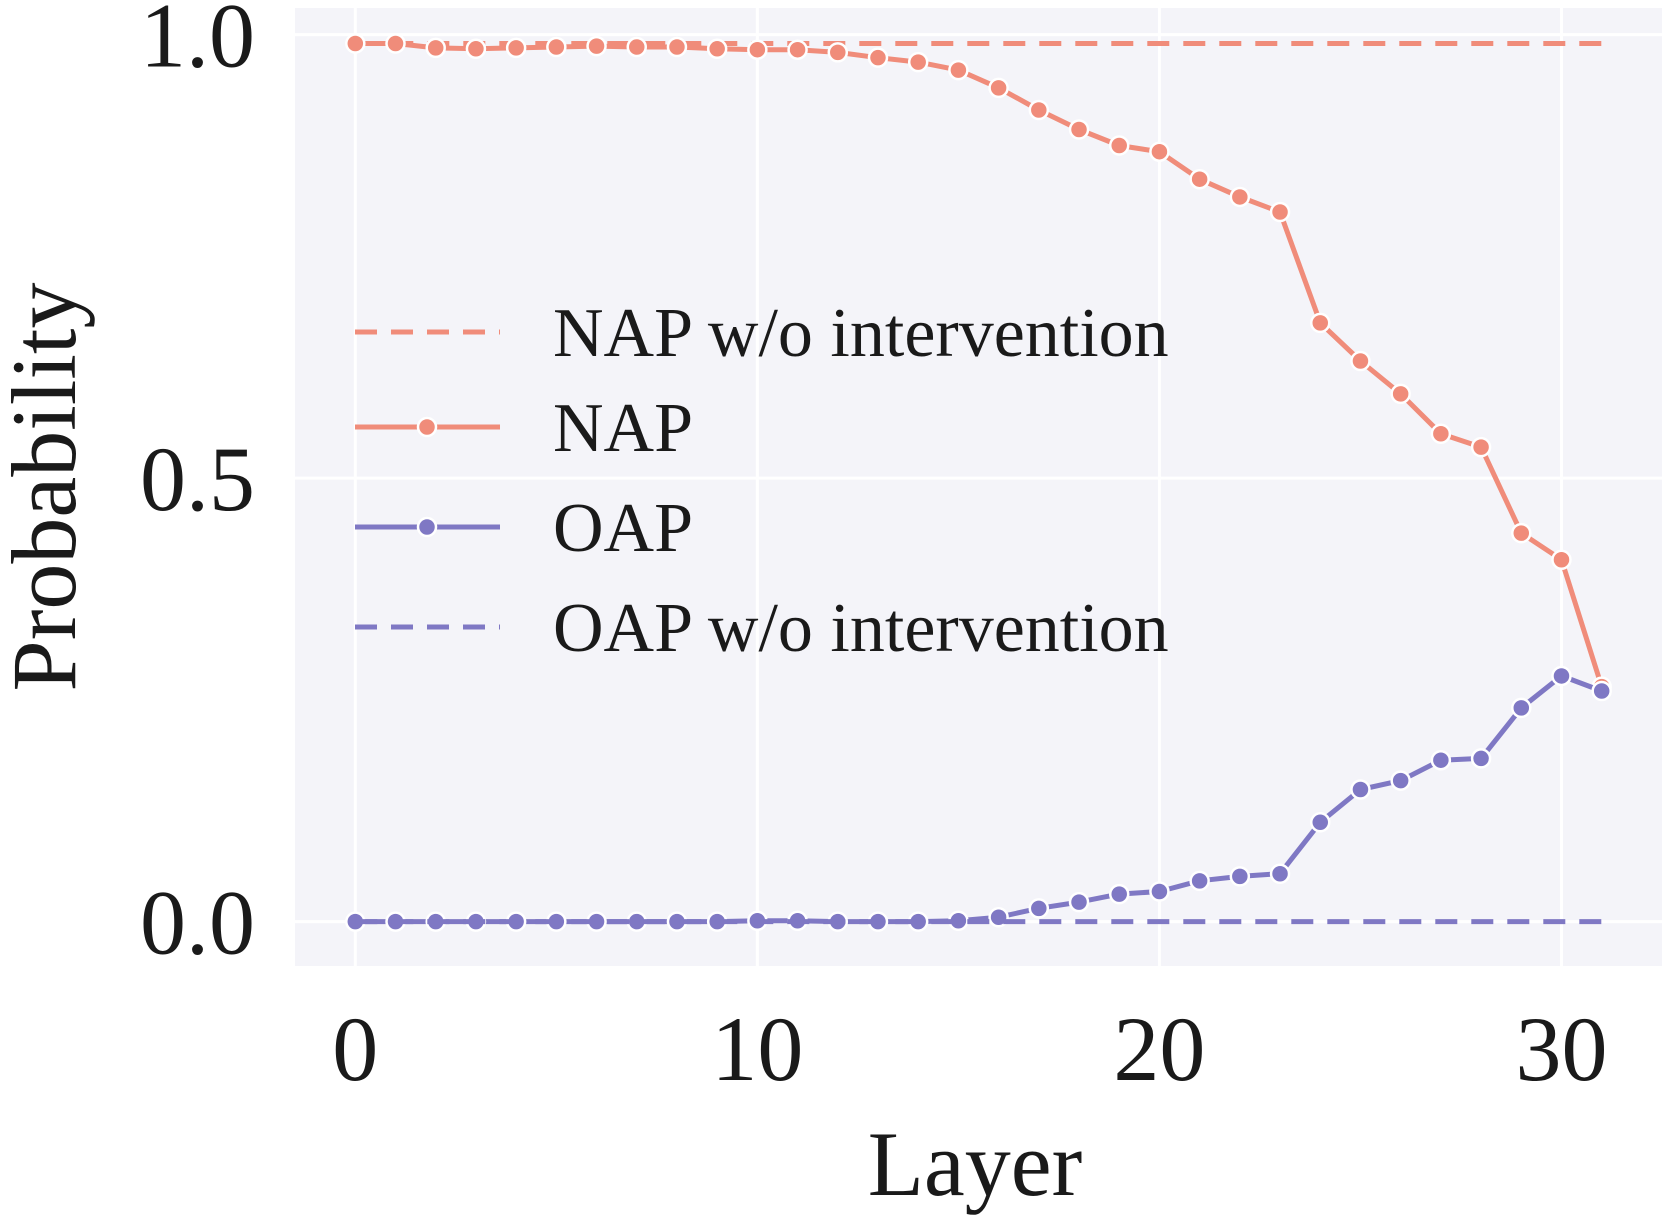 The width and height of the screenshot is (1662, 1222). What do you see at coordinates (355, 1049) in the screenshot?
I see `x-tick-label: 0` at bounding box center [355, 1049].